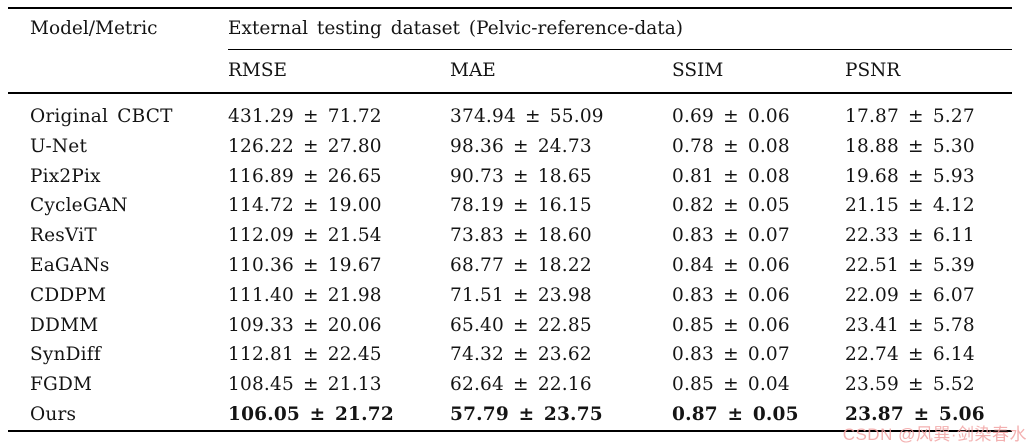 The width and height of the screenshot is (1030, 445). I want to click on mae-value-cell: 74.32 ± 23.62, so click(521, 355).